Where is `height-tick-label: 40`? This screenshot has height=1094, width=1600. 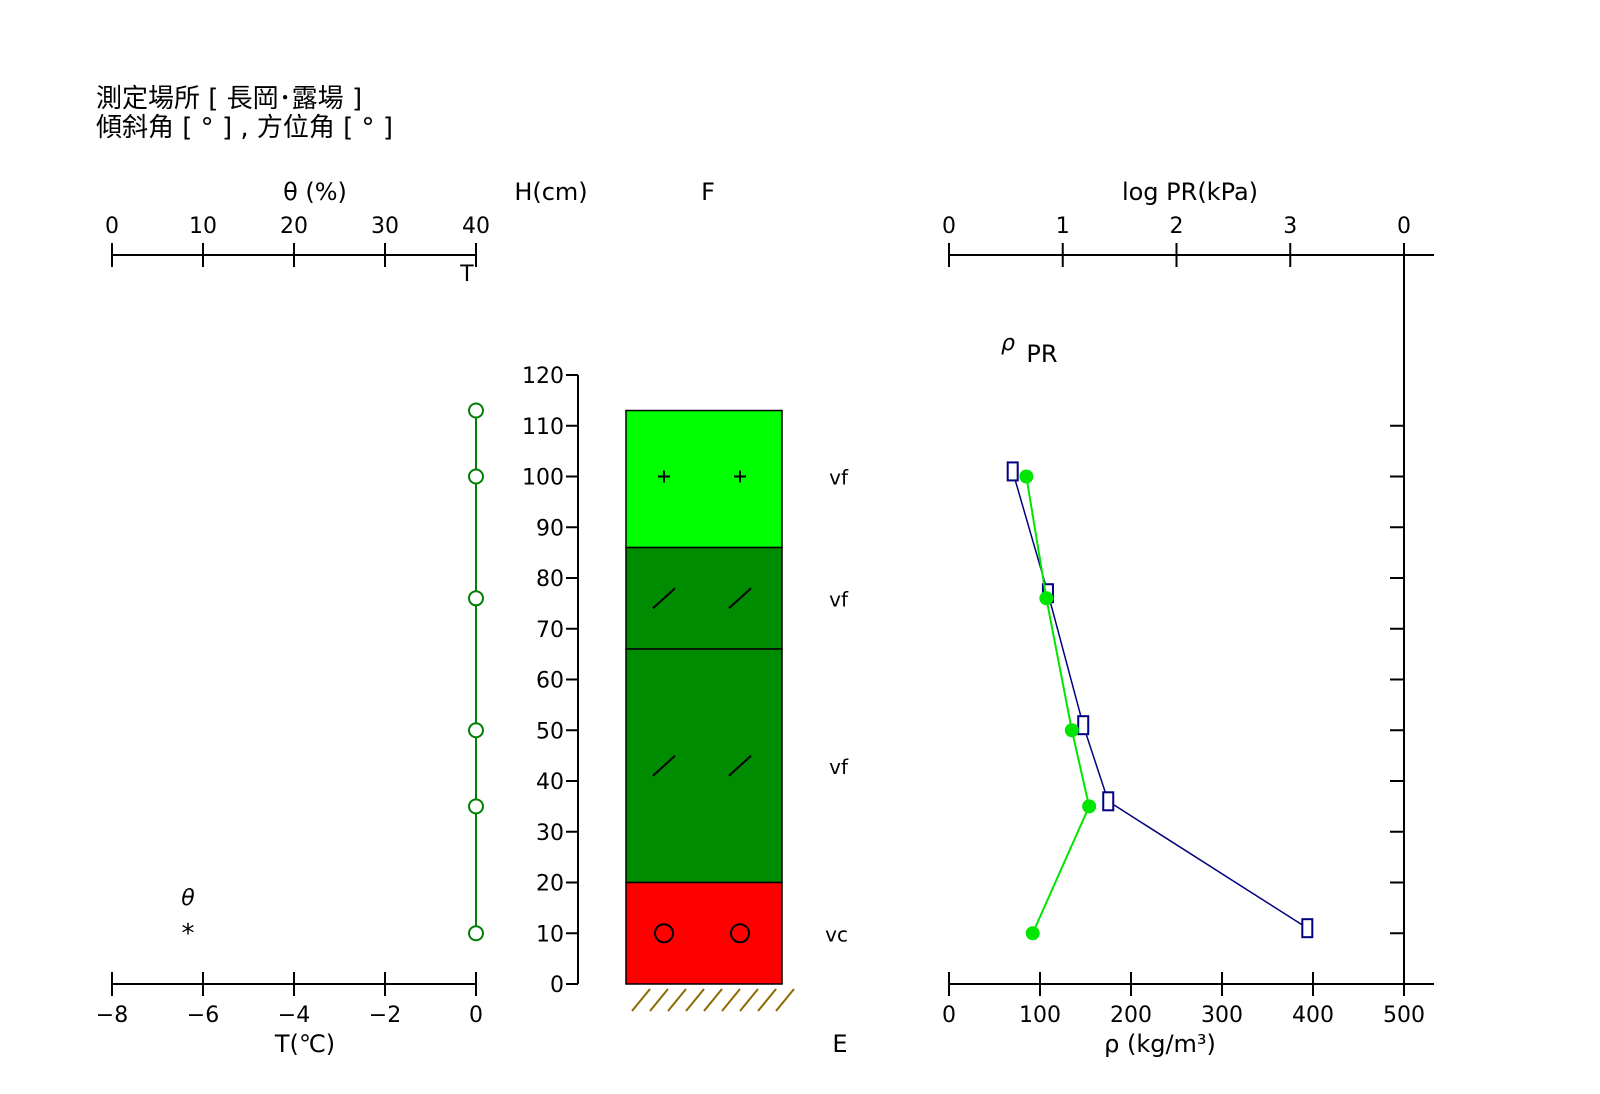 height-tick-label: 40 is located at coordinates (550, 782).